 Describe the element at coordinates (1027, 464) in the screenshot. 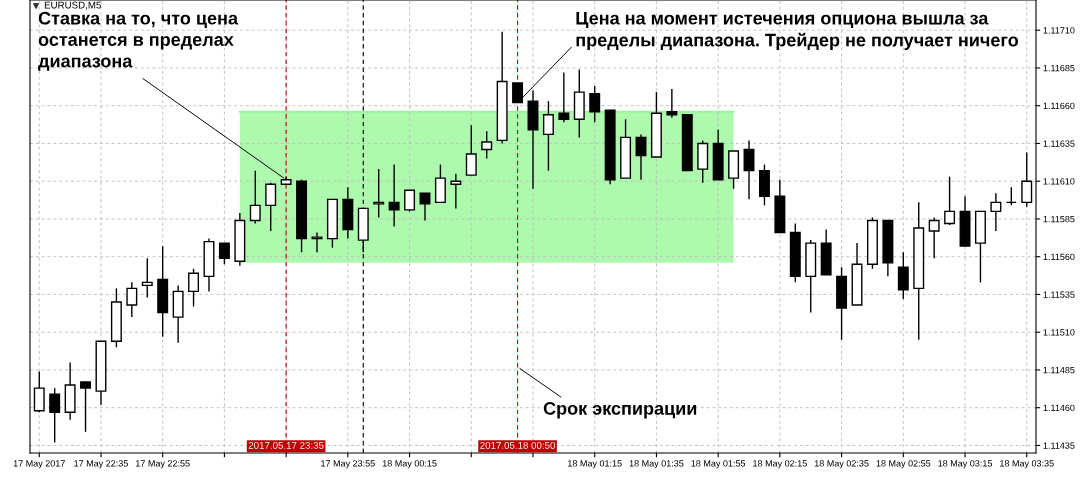

I see `x-tick-label: 18 May 03:35` at that location.